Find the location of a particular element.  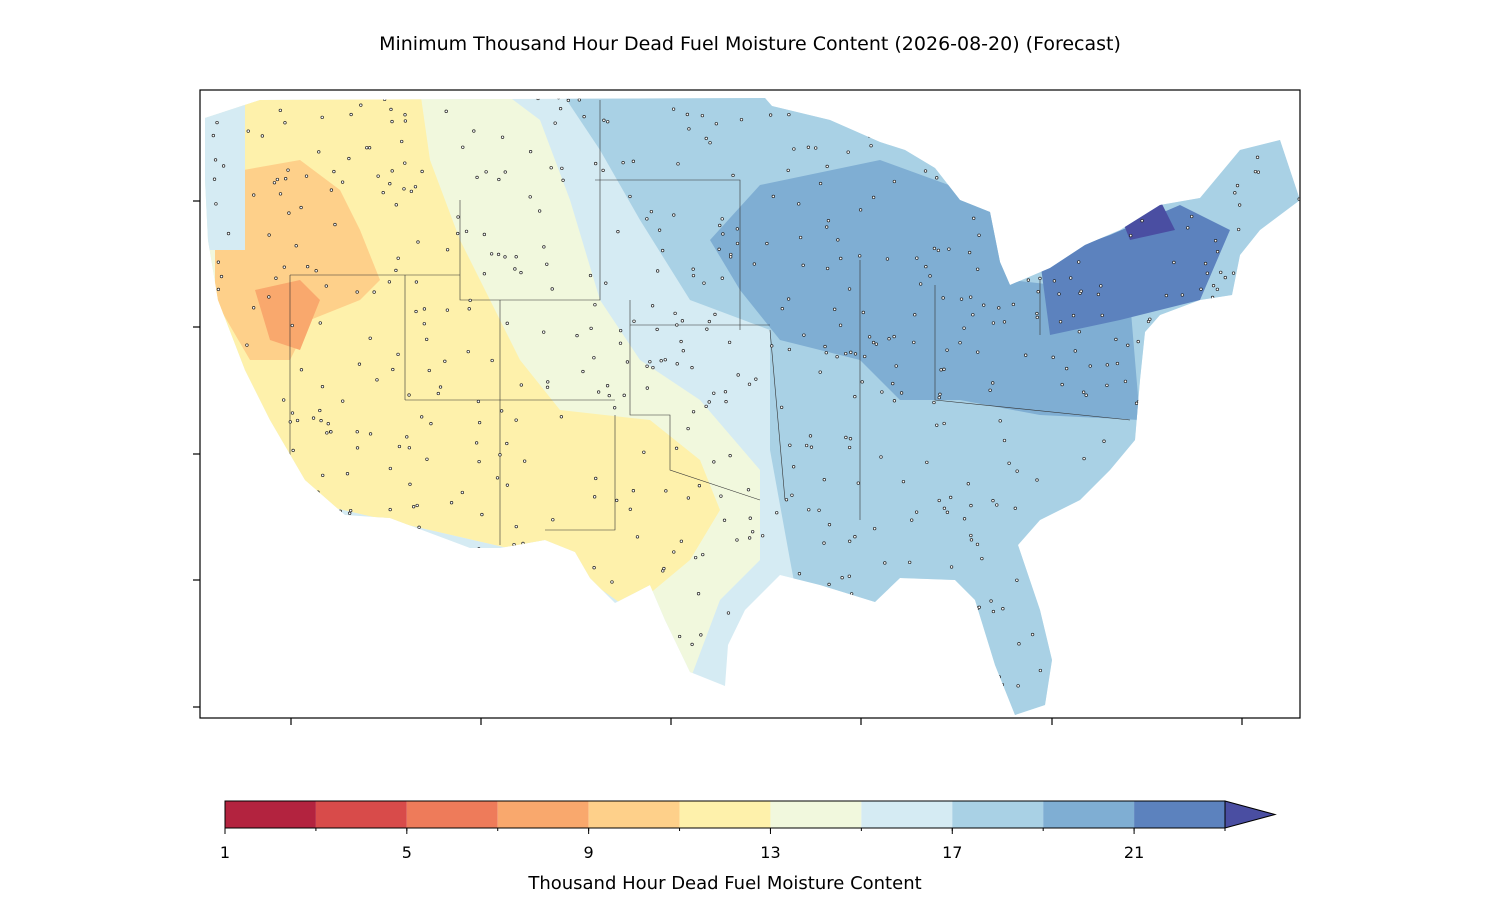

colorbar-label: Thousand Hour Dead Fuel Moisture Content is located at coordinates (724, 883).